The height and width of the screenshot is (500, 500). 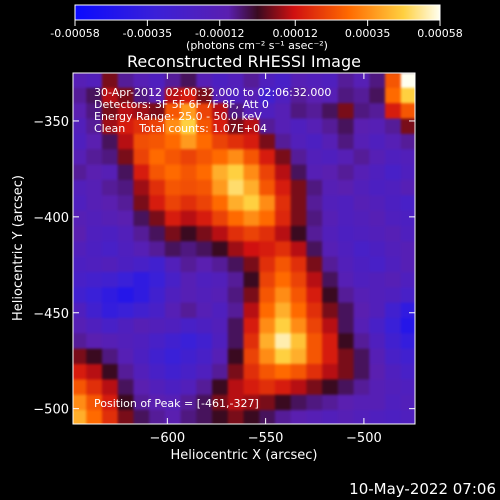 I want to click on y-axis-label: Heliocentric Y (arcsec), so click(x=18, y=248).